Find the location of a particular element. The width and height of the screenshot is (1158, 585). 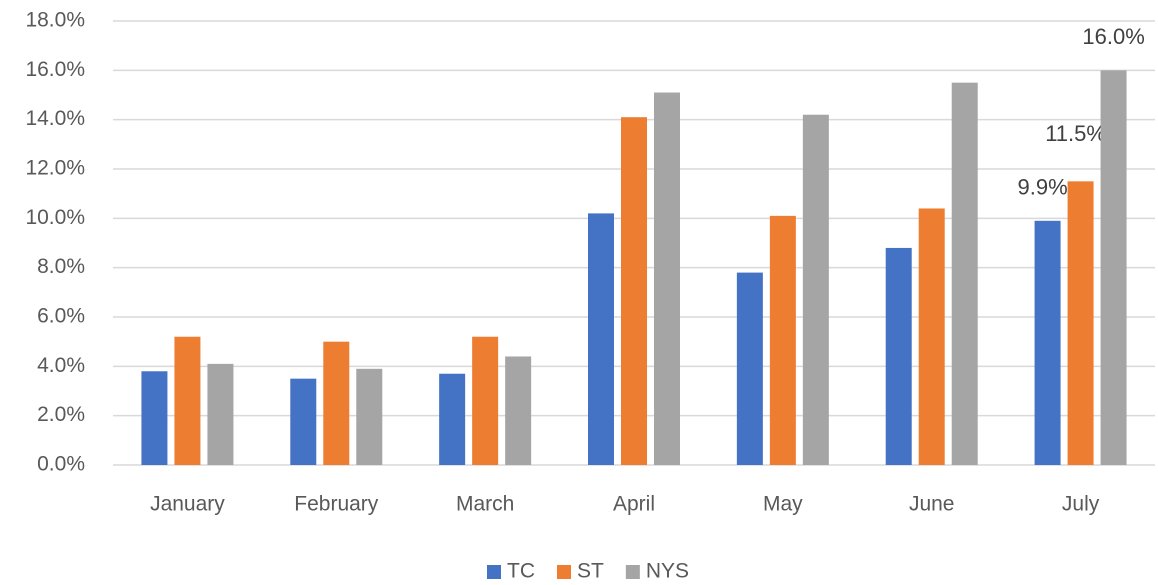

y-tick-label: 12.0% is located at coordinates (55, 168).